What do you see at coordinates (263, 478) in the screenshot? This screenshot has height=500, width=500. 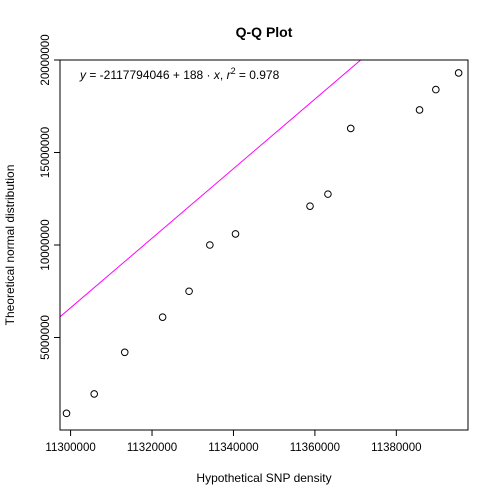 I see `x-axis-label: Hypothetical SNP density` at bounding box center [263, 478].